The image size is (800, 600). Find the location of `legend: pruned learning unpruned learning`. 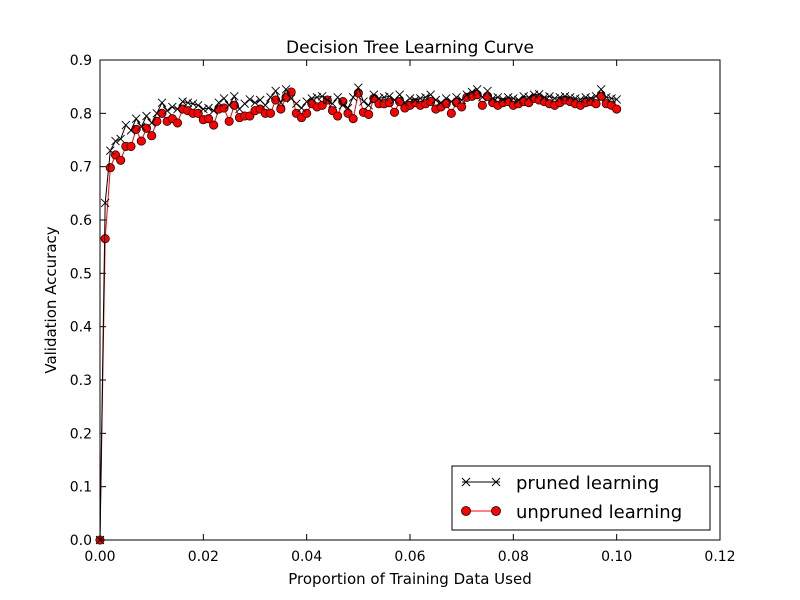

legend: pruned learning unpruned learning is located at coordinates (581, 498).